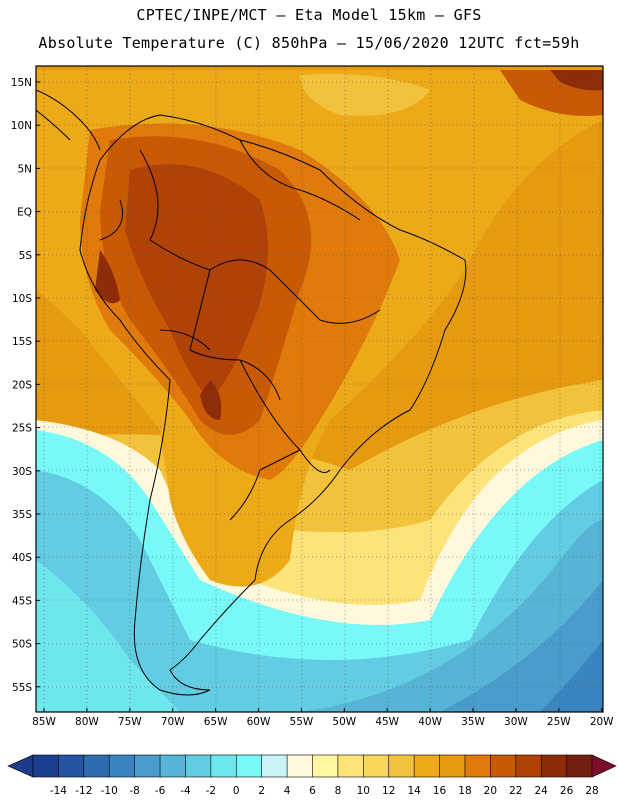 Image resolution: width=618 pixels, height=800 pixels. Describe the element at coordinates (26, 256) in the screenshot. I see `lat-label: 5S` at that location.